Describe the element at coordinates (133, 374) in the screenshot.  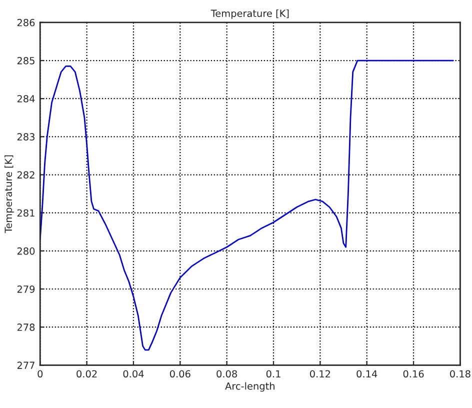
I see `x-tick-label: 0.04` at that location.